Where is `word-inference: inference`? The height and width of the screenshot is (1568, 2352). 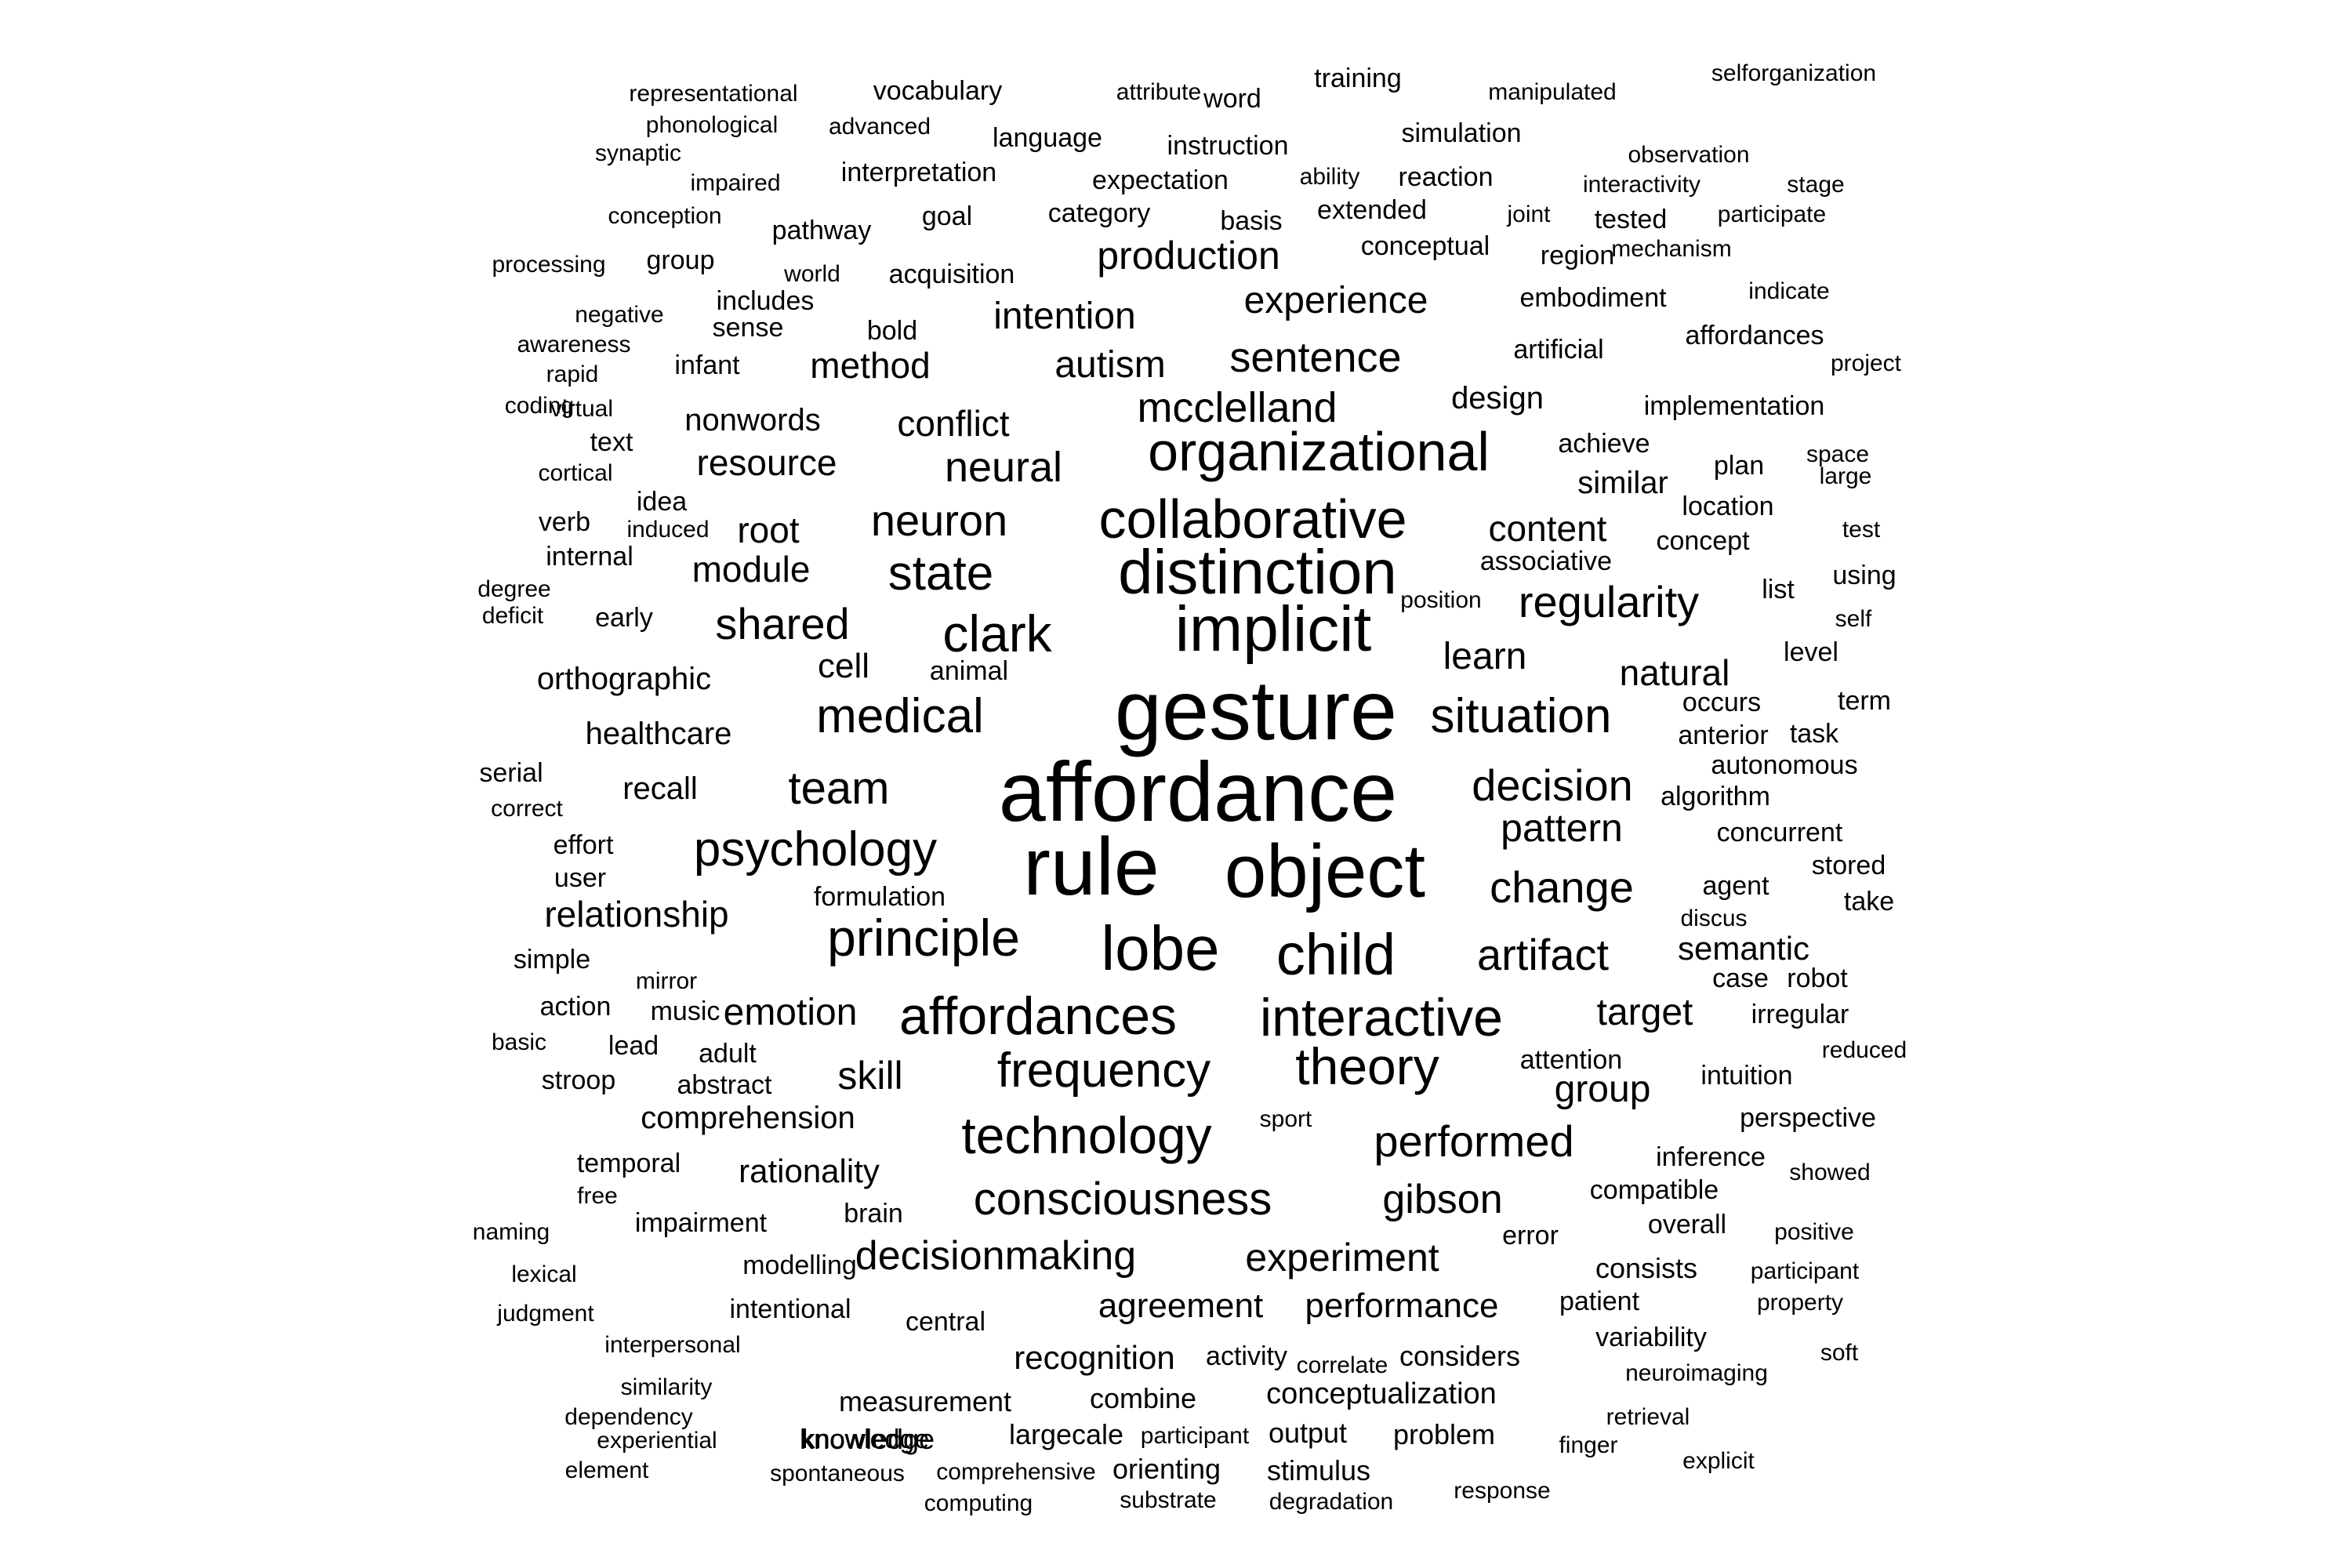
word-inference: inference is located at coordinates (1711, 1157).